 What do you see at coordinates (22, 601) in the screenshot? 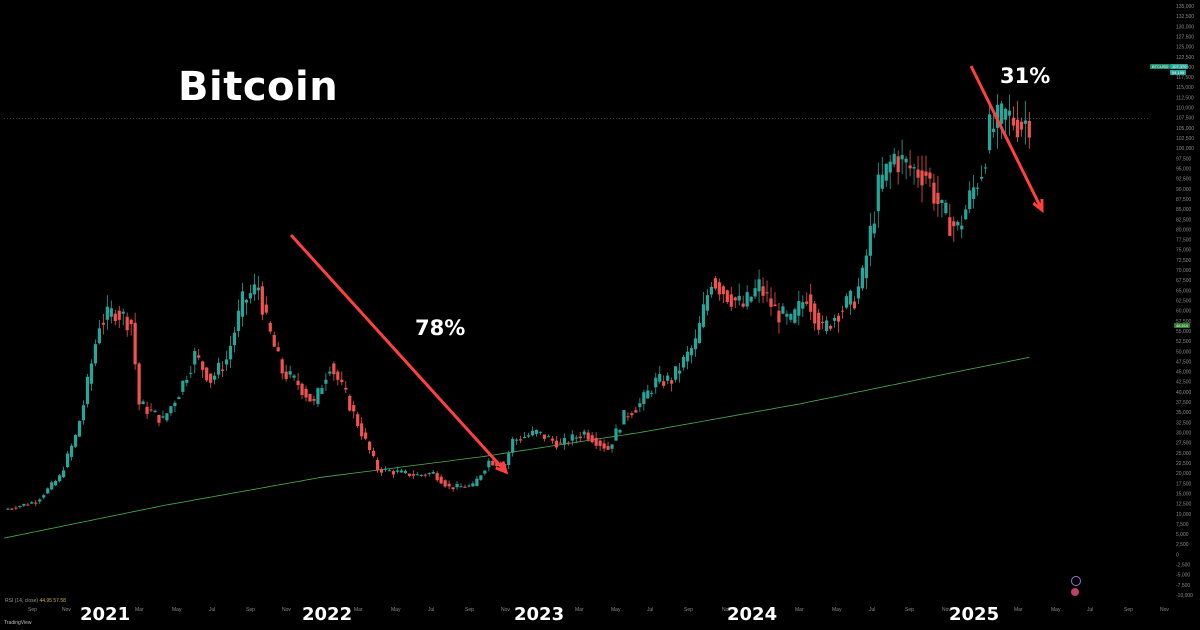
I see `rsi-name: RSI (14, close)` at bounding box center [22, 601].